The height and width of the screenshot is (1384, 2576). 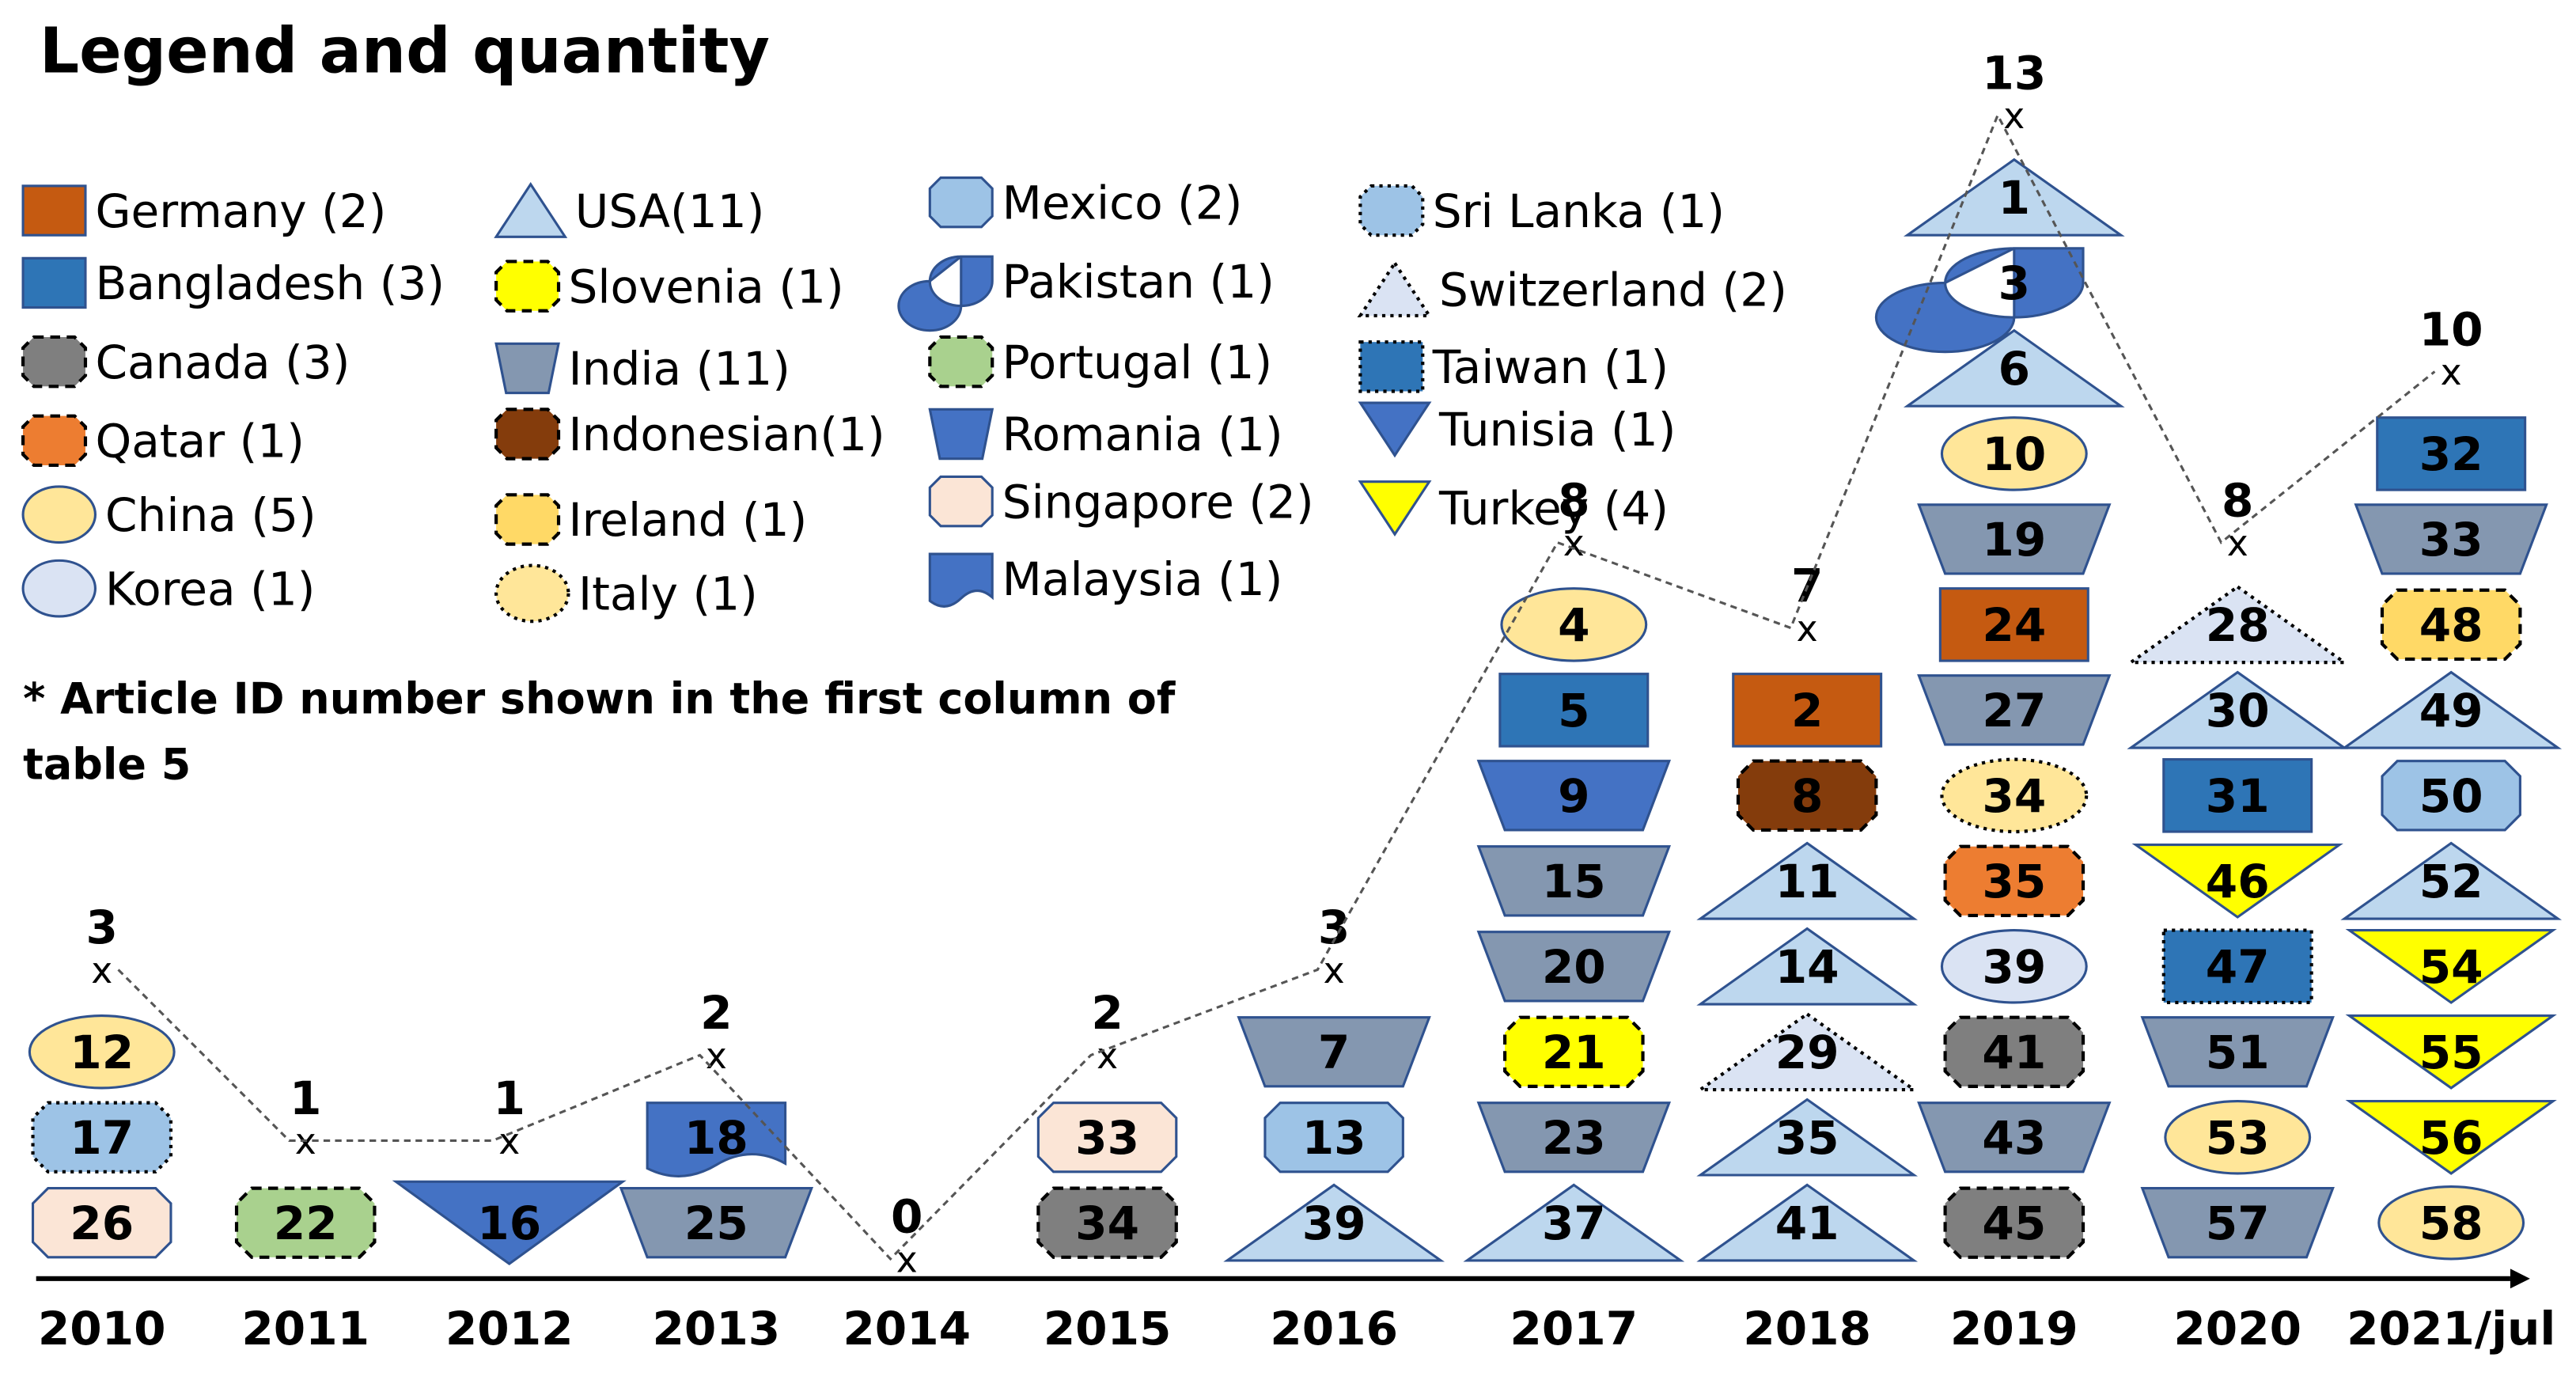 I want to click on data-label-id: 2, so click(x=1807, y=711).